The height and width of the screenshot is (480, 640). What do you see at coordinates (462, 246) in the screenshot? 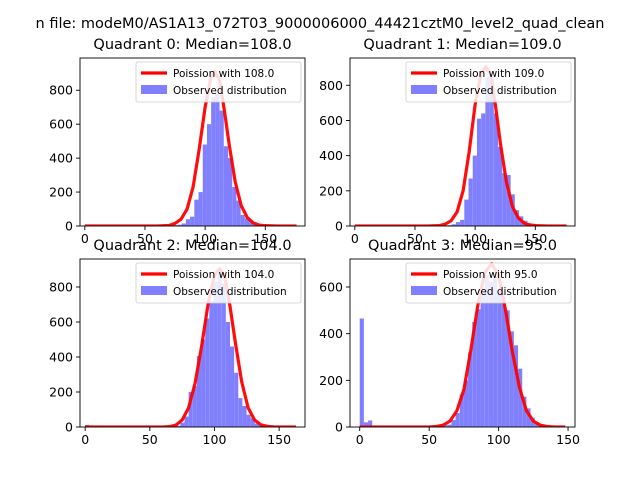
I see `chart-title: Quadrant 3: Median=95.0` at bounding box center [462, 246].